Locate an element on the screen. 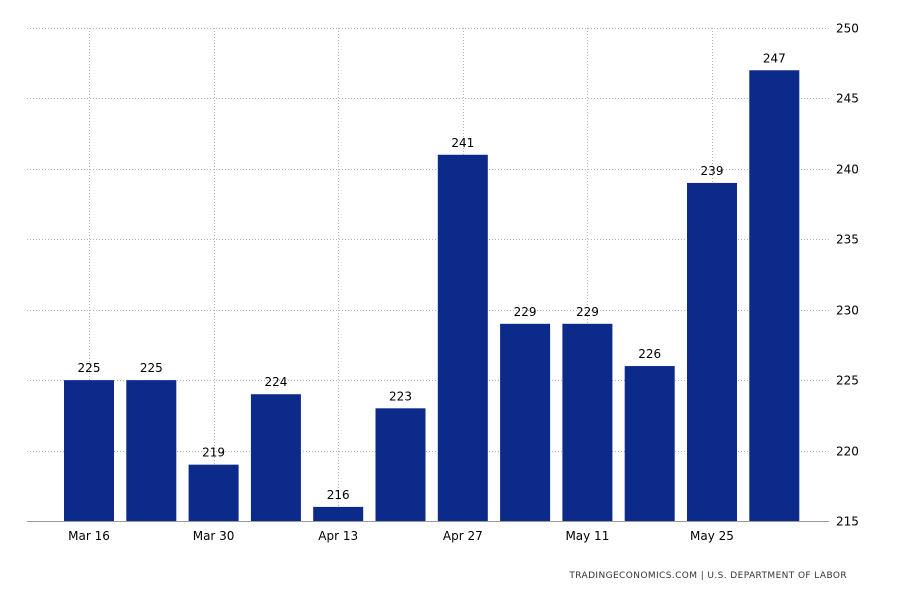 This screenshot has width=900, height=600. bar-value-label: 224 is located at coordinates (275, 382).